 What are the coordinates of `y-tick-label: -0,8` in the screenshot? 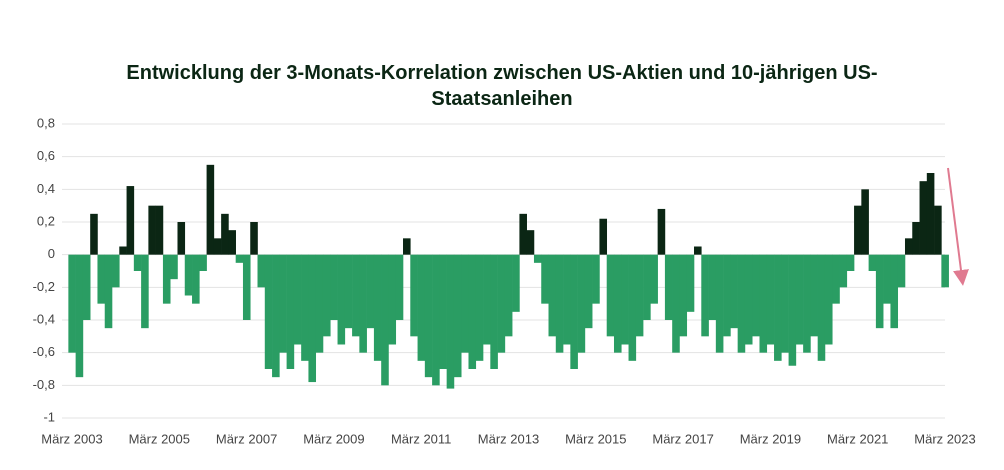 It's located at (44, 384).